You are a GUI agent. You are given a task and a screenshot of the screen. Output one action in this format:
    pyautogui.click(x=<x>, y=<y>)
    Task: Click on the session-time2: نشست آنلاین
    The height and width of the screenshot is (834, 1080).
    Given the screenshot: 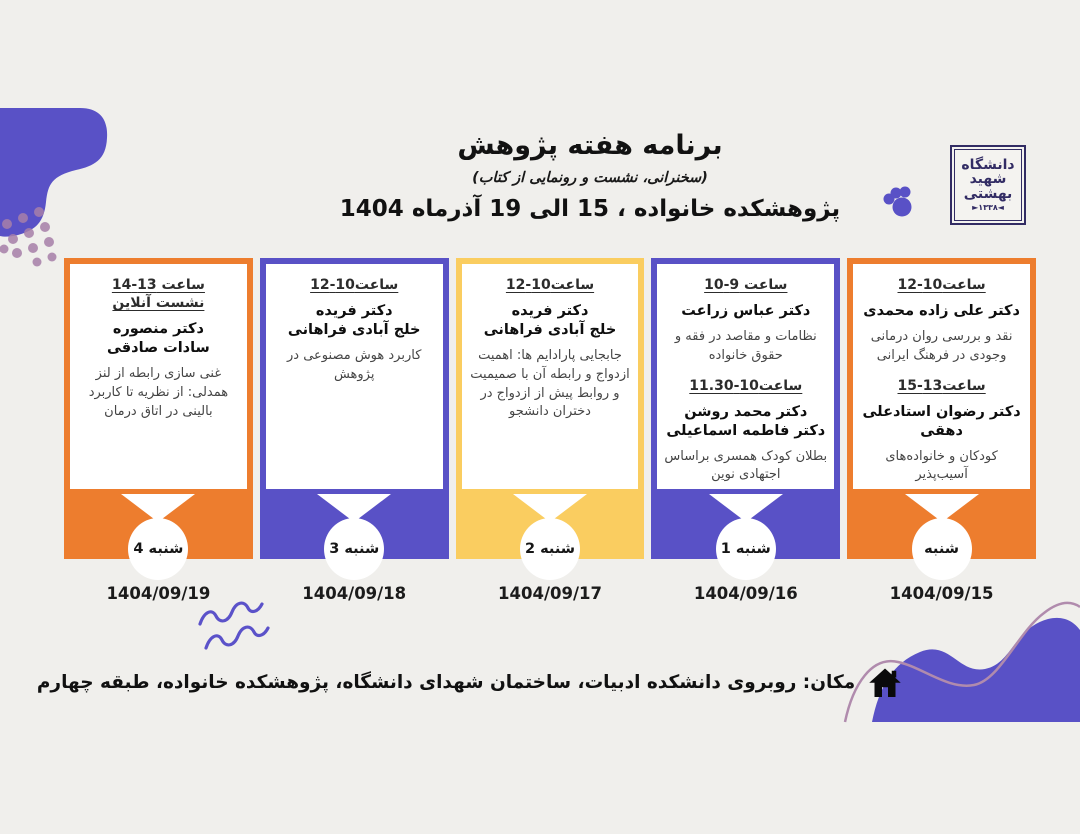 What is the action you would take?
    pyautogui.click(x=158, y=303)
    